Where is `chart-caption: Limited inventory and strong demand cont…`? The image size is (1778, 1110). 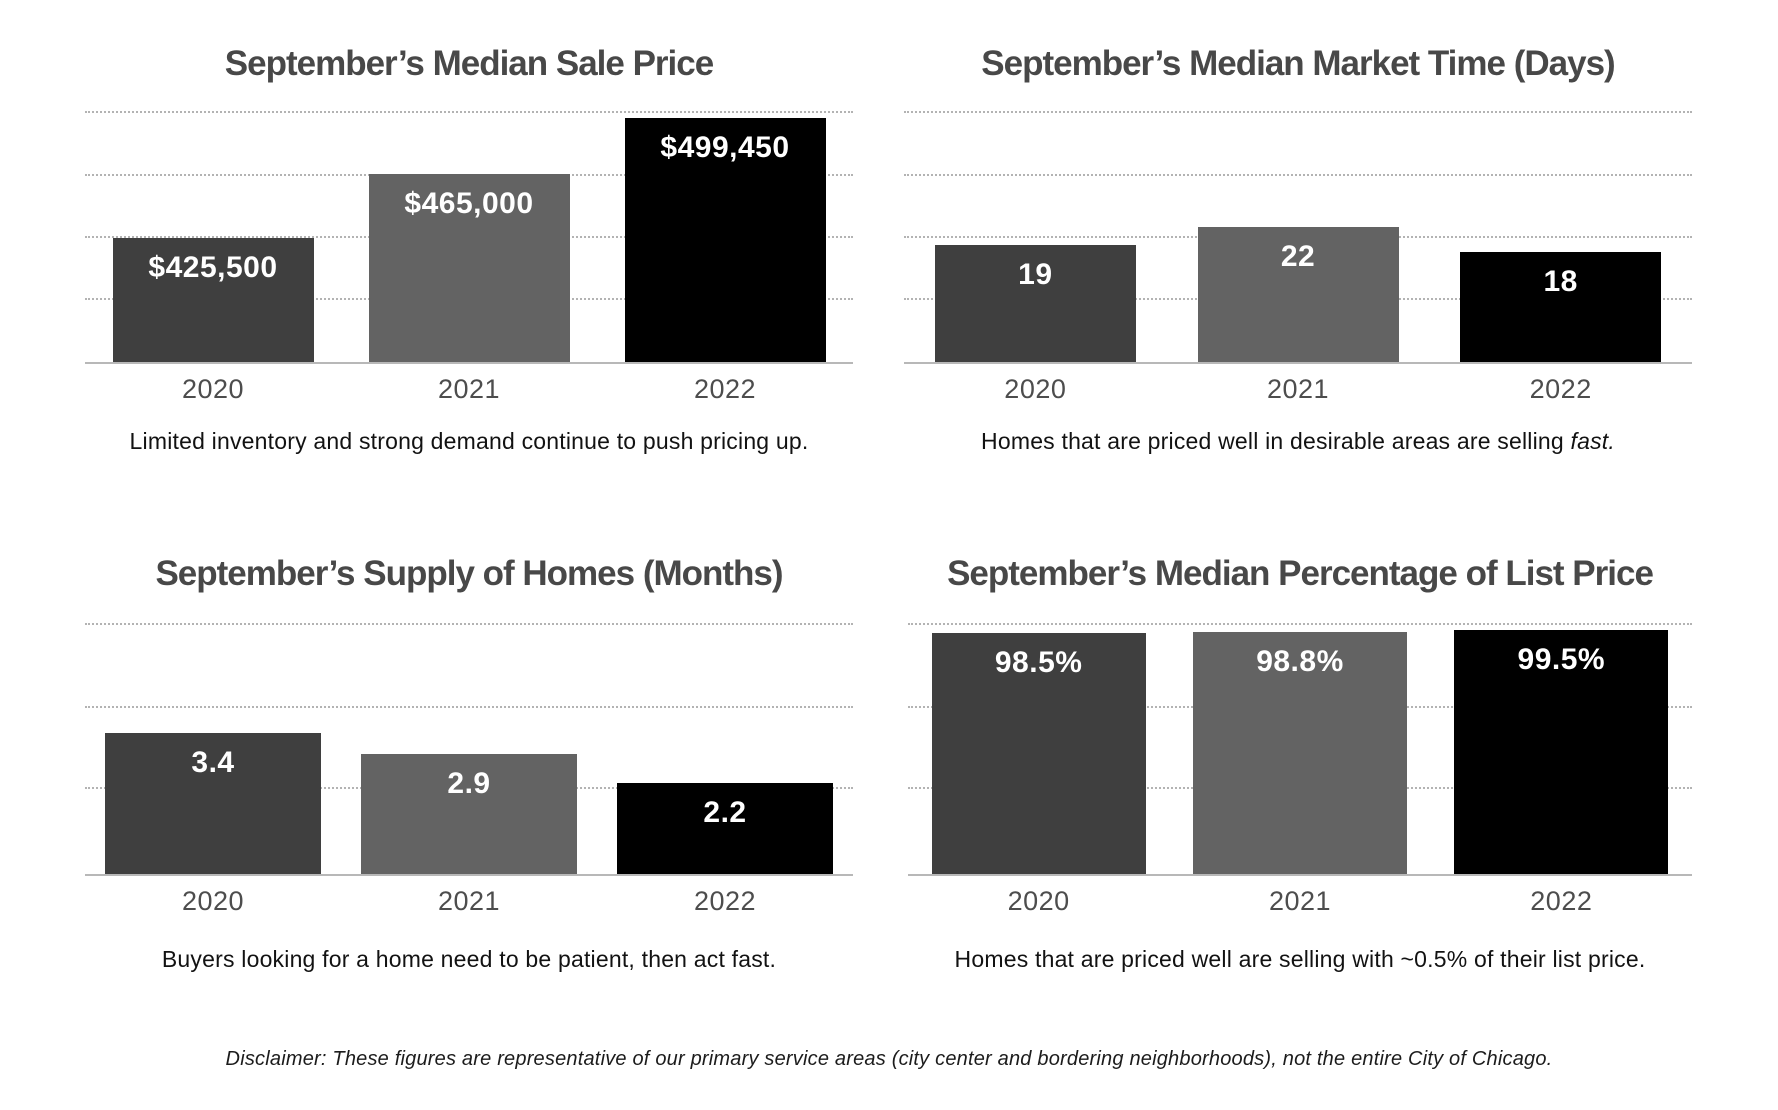
chart-caption: Limited inventory and strong demand cont… is located at coordinates (469, 441).